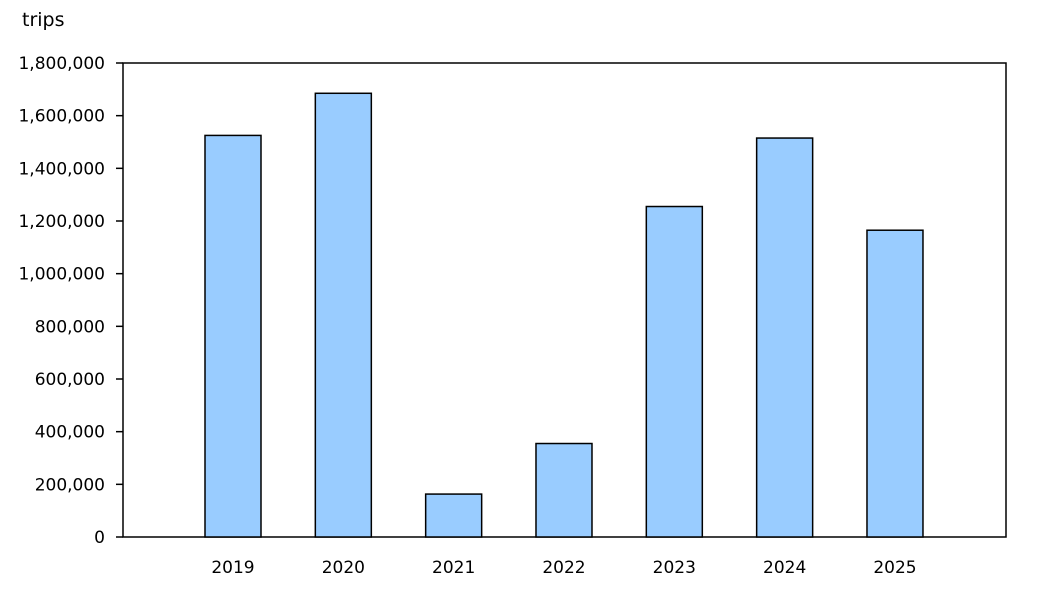 The height and width of the screenshot is (593, 1042). What do you see at coordinates (232, 568) in the screenshot?
I see `x-tick-label-2019: 2019` at bounding box center [232, 568].